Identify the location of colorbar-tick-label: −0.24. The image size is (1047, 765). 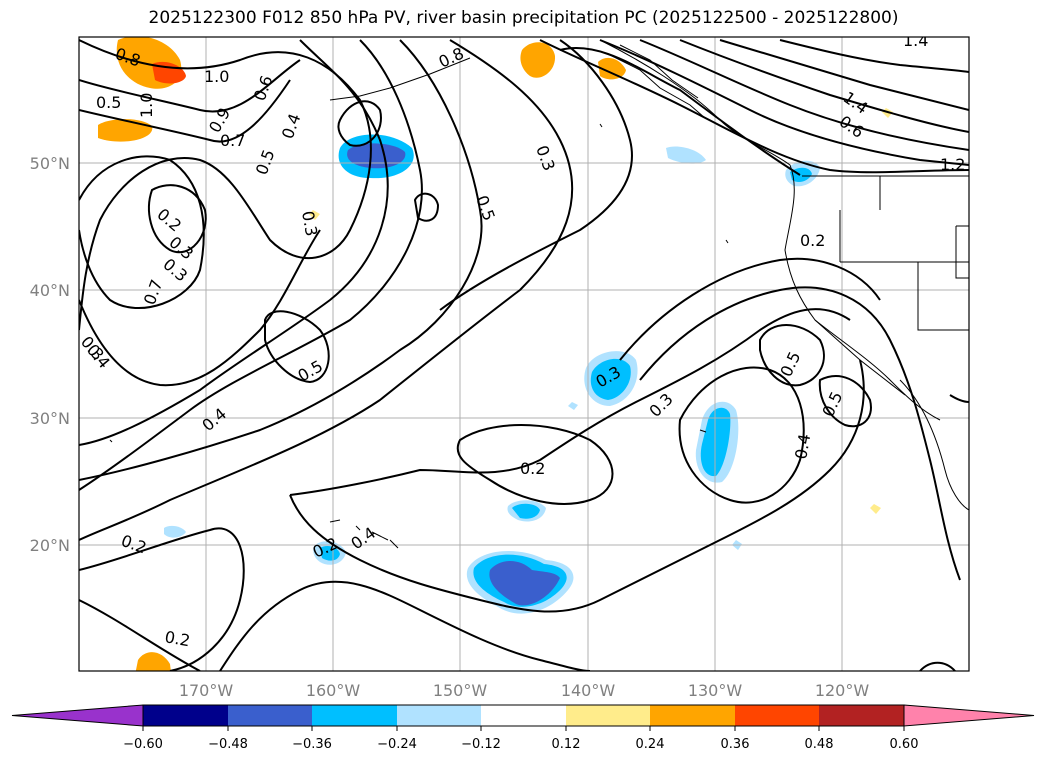
(397, 744).